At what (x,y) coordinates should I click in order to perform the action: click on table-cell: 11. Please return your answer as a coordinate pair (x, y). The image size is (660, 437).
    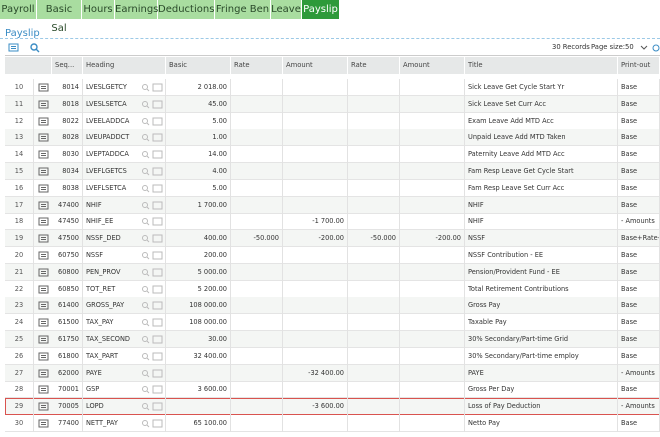
    Looking at the image, I should click on (19, 104).